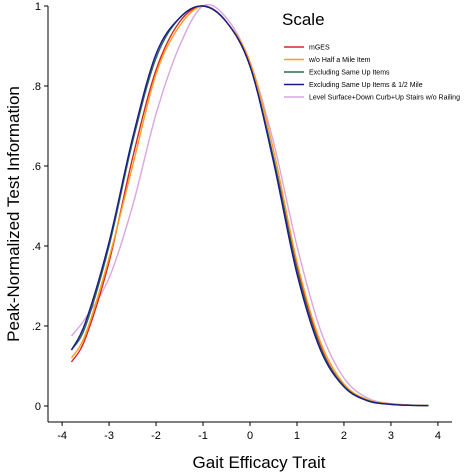  I want to click on x-tick-label: 0, so click(250, 436).